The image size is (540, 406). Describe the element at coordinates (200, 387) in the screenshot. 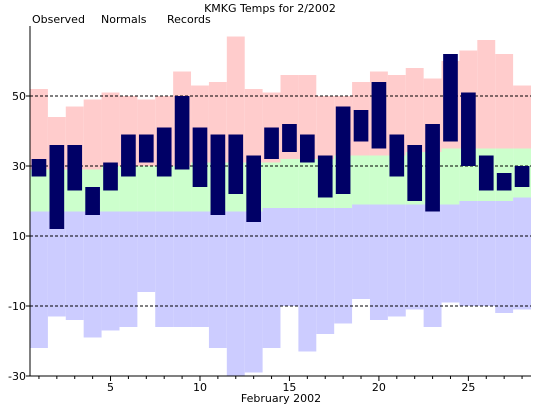

I see `x-tick-label: 10` at that location.